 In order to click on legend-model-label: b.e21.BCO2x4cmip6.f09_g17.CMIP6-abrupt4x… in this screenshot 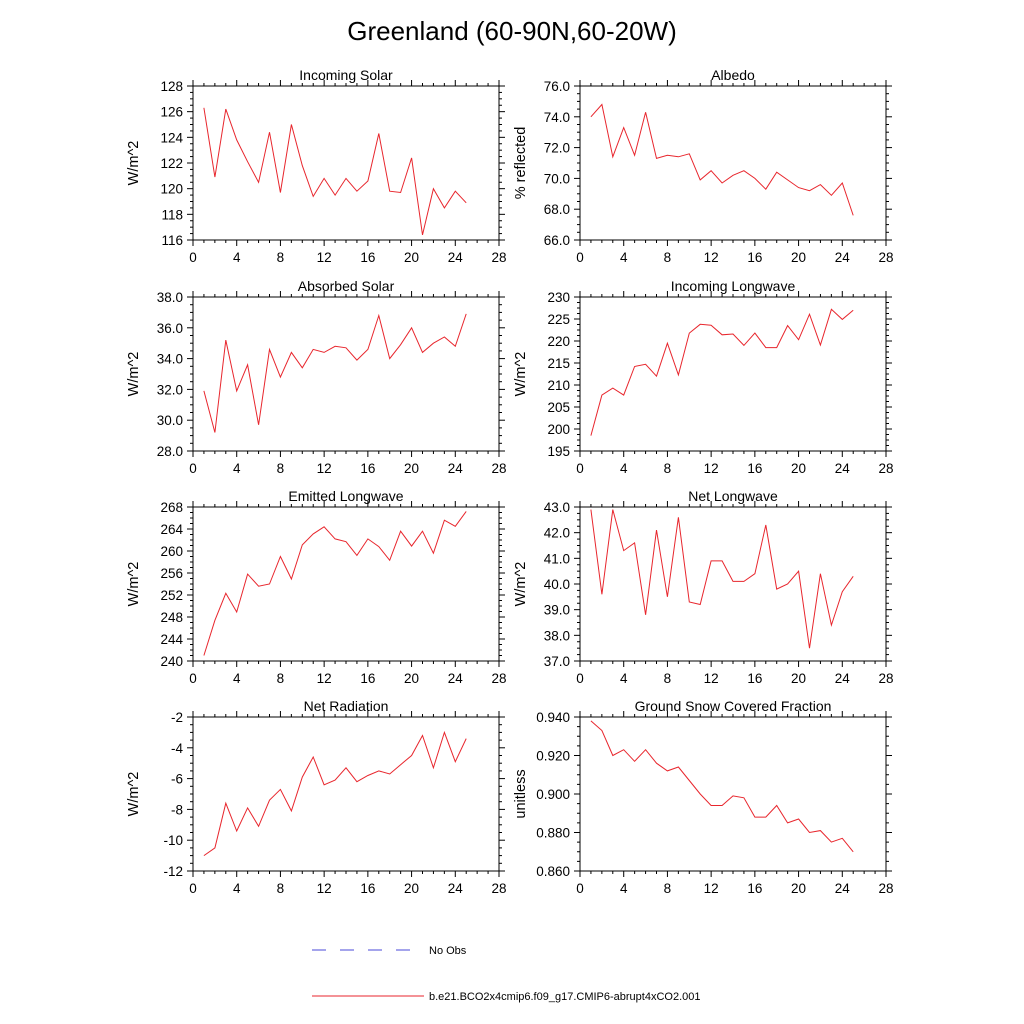, I will do `click(565, 997)`.